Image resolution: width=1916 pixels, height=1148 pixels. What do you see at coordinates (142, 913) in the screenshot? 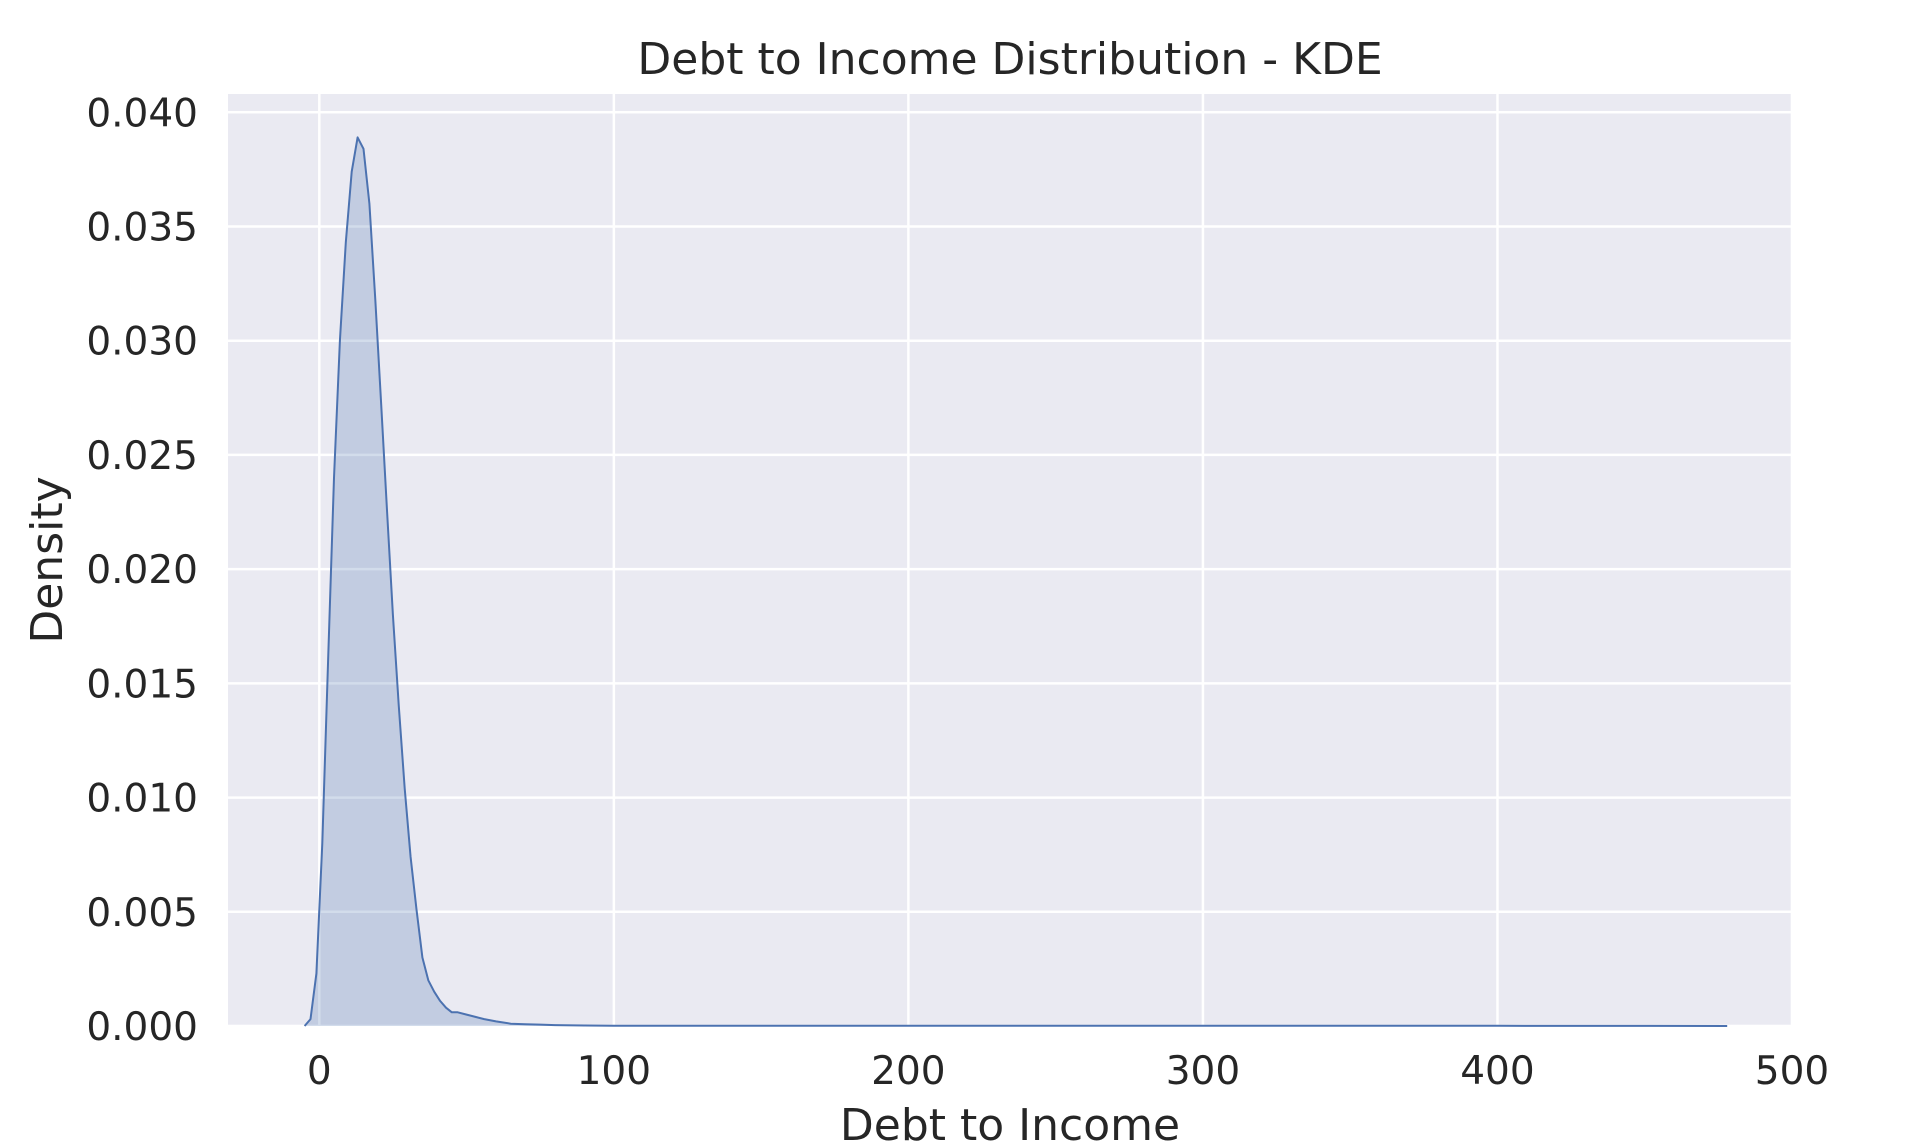
I see `y-tick-label: 0.005` at bounding box center [142, 913].